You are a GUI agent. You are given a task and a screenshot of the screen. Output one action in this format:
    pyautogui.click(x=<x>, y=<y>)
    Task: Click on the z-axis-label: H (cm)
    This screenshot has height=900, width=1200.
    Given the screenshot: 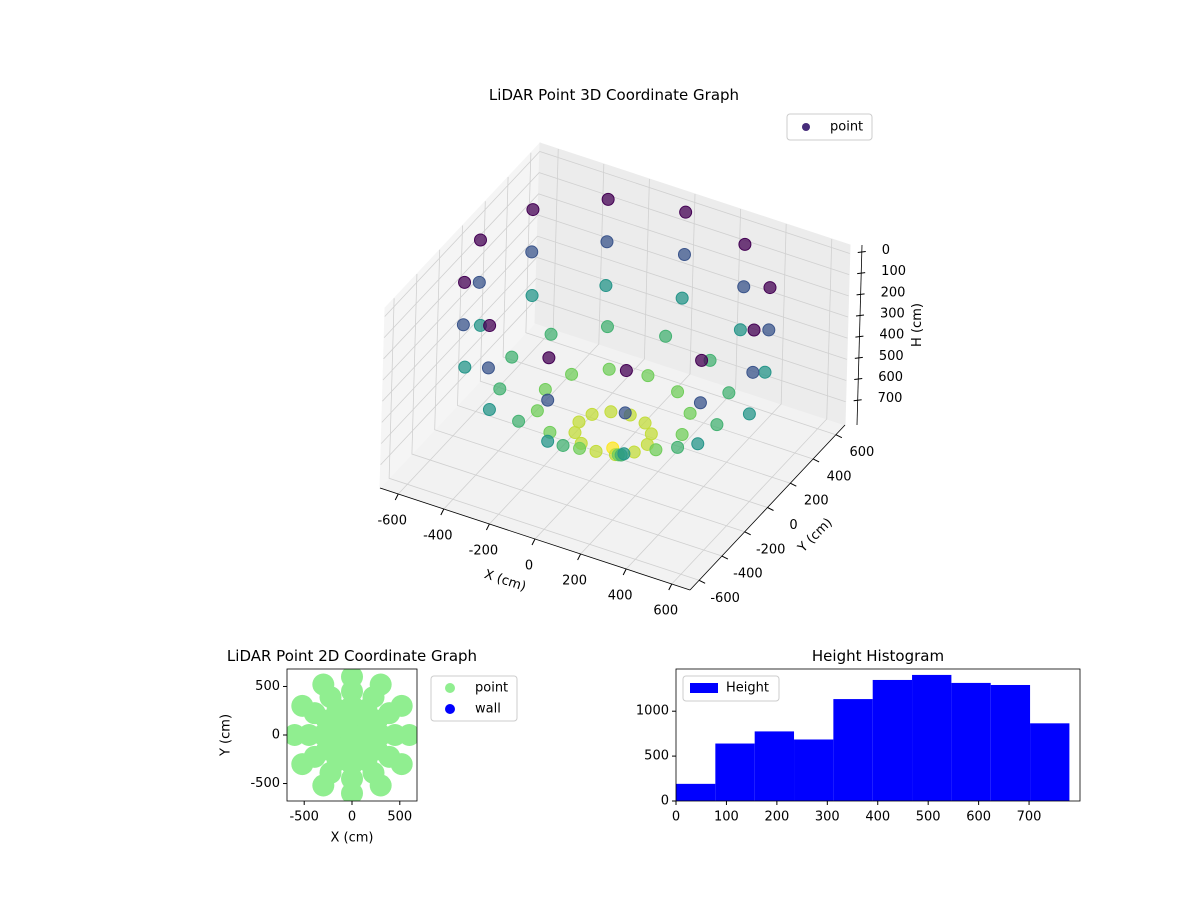 What is the action you would take?
    pyautogui.click(x=917, y=325)
    